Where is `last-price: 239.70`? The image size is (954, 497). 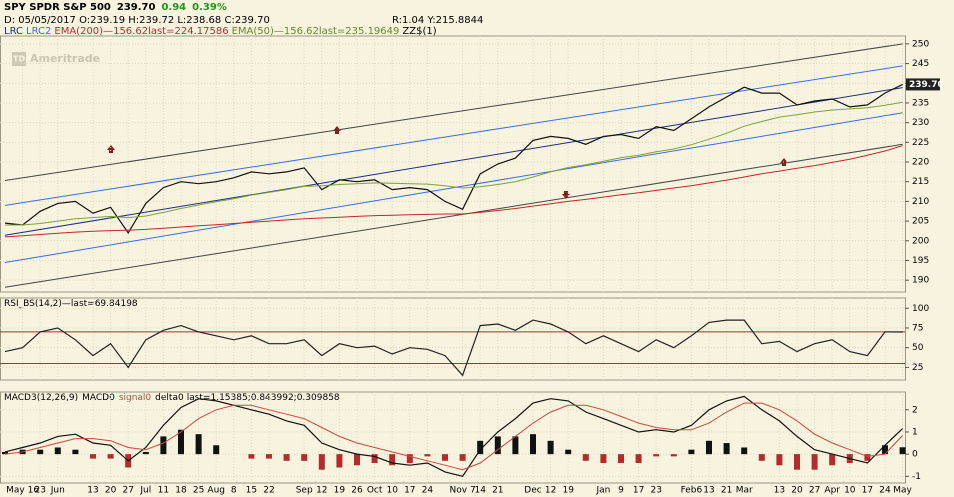
last-price: 239.70 is located at coordinates (136, 7).